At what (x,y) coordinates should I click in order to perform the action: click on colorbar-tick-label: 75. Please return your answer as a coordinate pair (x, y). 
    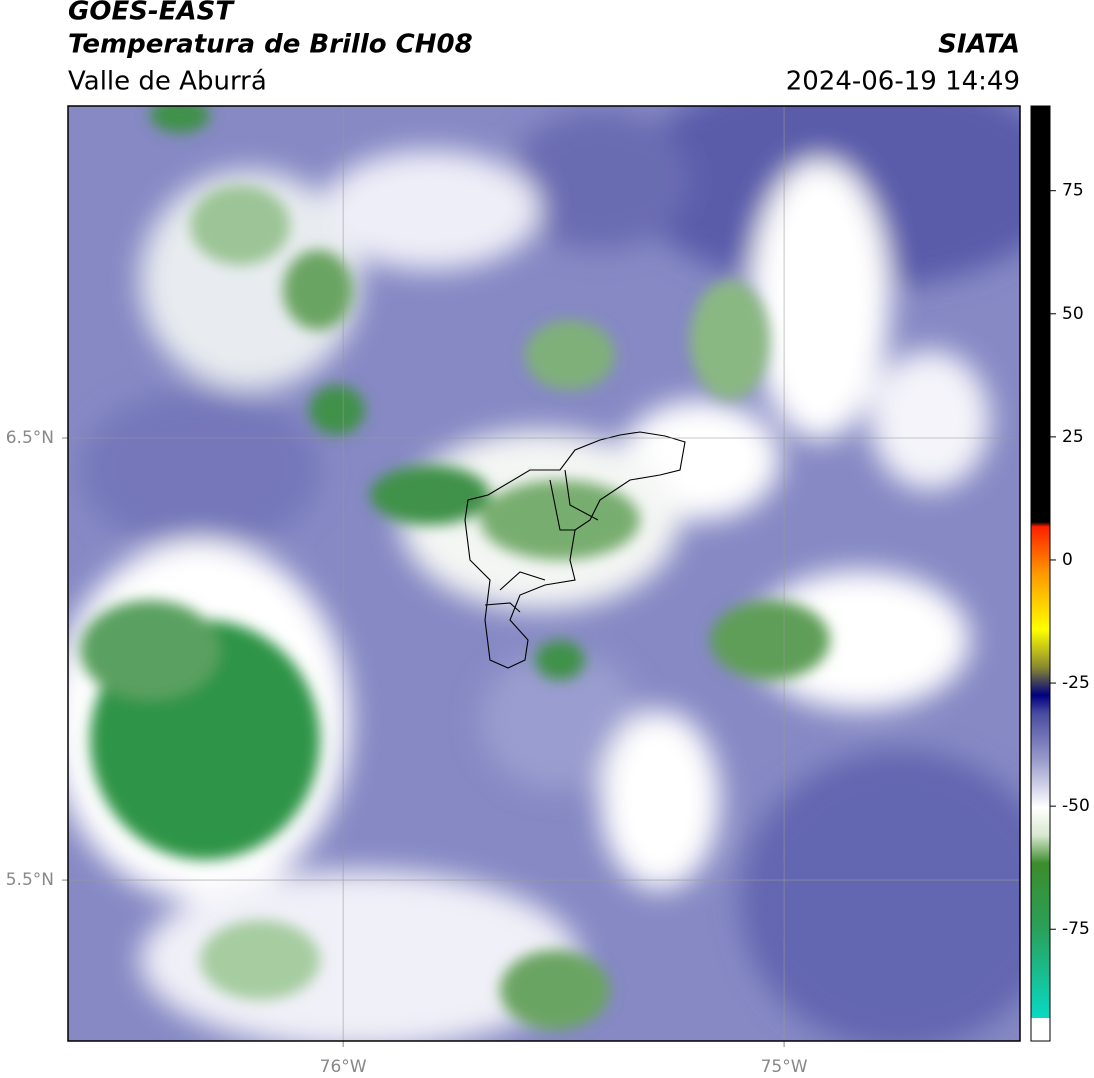
    Looking at the image, I should click on (1073, 191).